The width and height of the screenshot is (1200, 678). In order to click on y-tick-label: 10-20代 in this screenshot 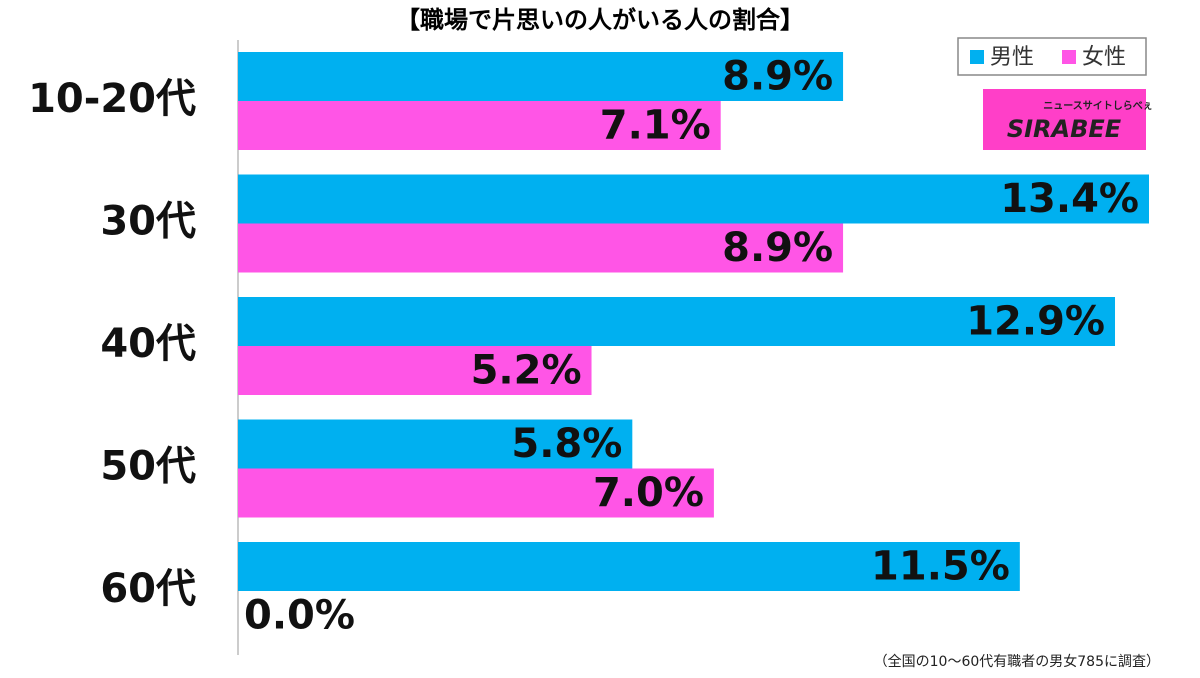, I will do `click(112, 99)`.